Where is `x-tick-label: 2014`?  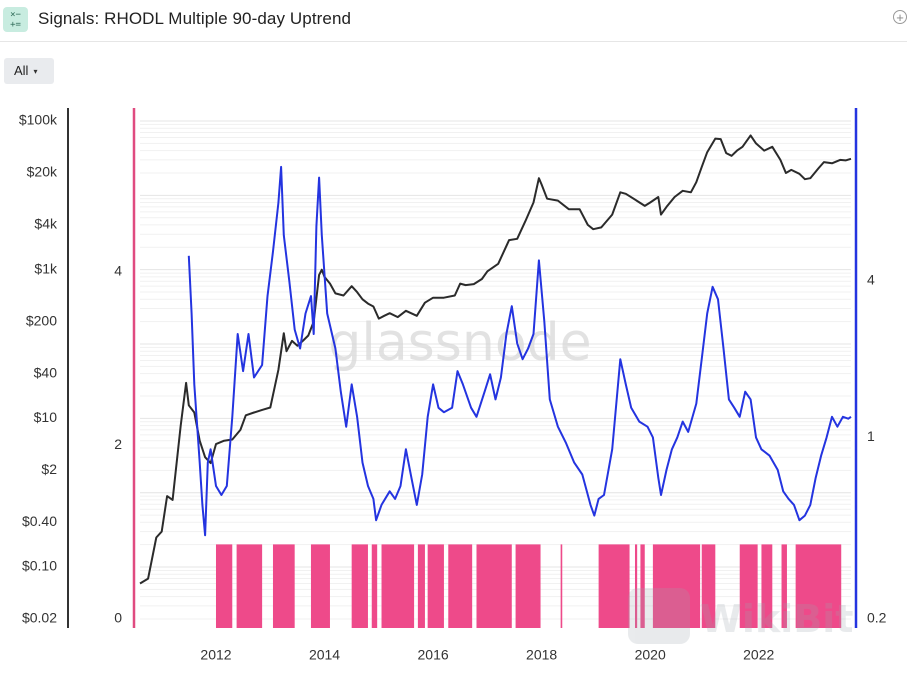 x-tick-label: 2014 is located at coordinates (324, 655).